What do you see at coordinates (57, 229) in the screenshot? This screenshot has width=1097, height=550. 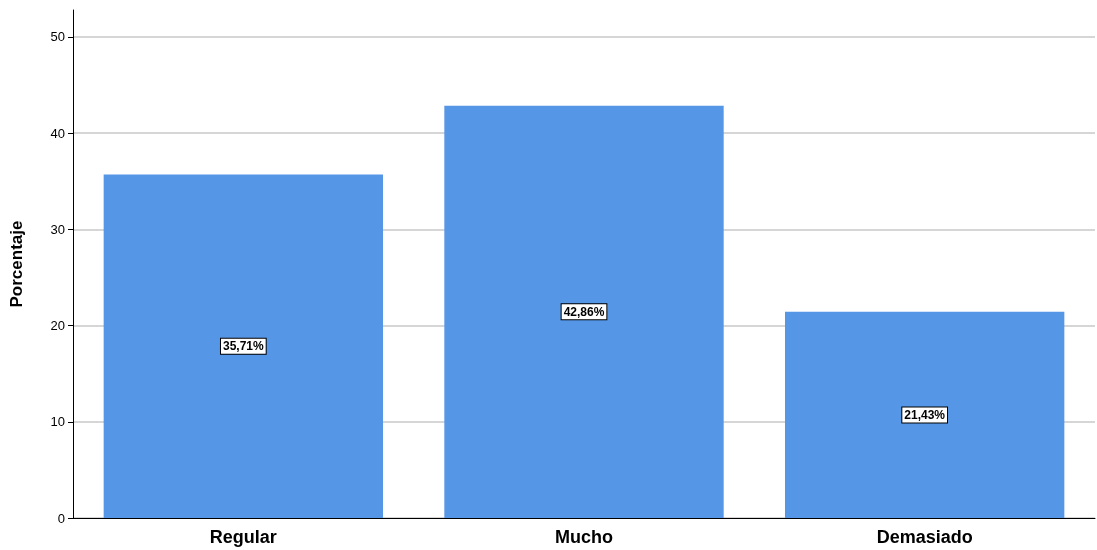 I see `y-tick-label: 30` at bounding box center [57, 229].